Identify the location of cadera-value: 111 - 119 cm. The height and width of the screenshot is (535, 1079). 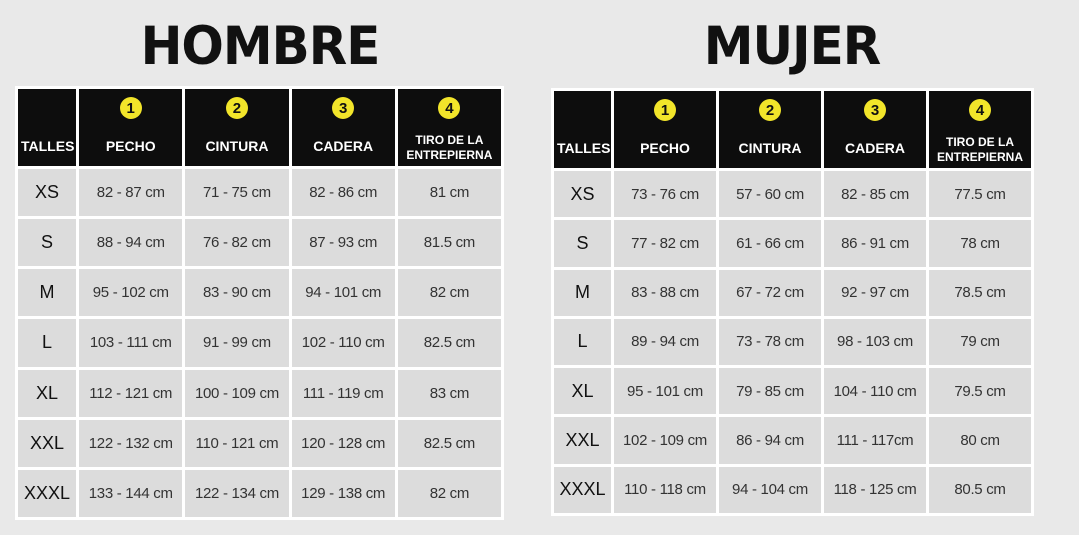
(343, 393).